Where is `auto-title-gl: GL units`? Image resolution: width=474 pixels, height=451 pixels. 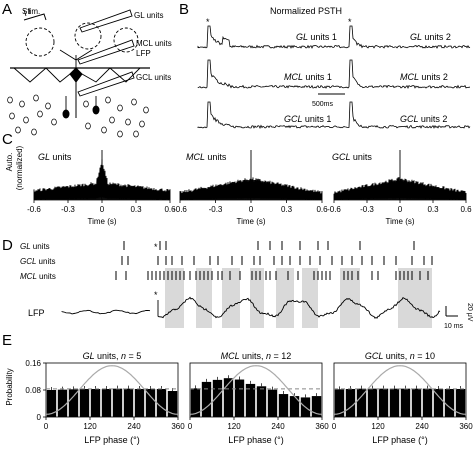
auto-title-gl: GL units is located at coordinates (55, 157).